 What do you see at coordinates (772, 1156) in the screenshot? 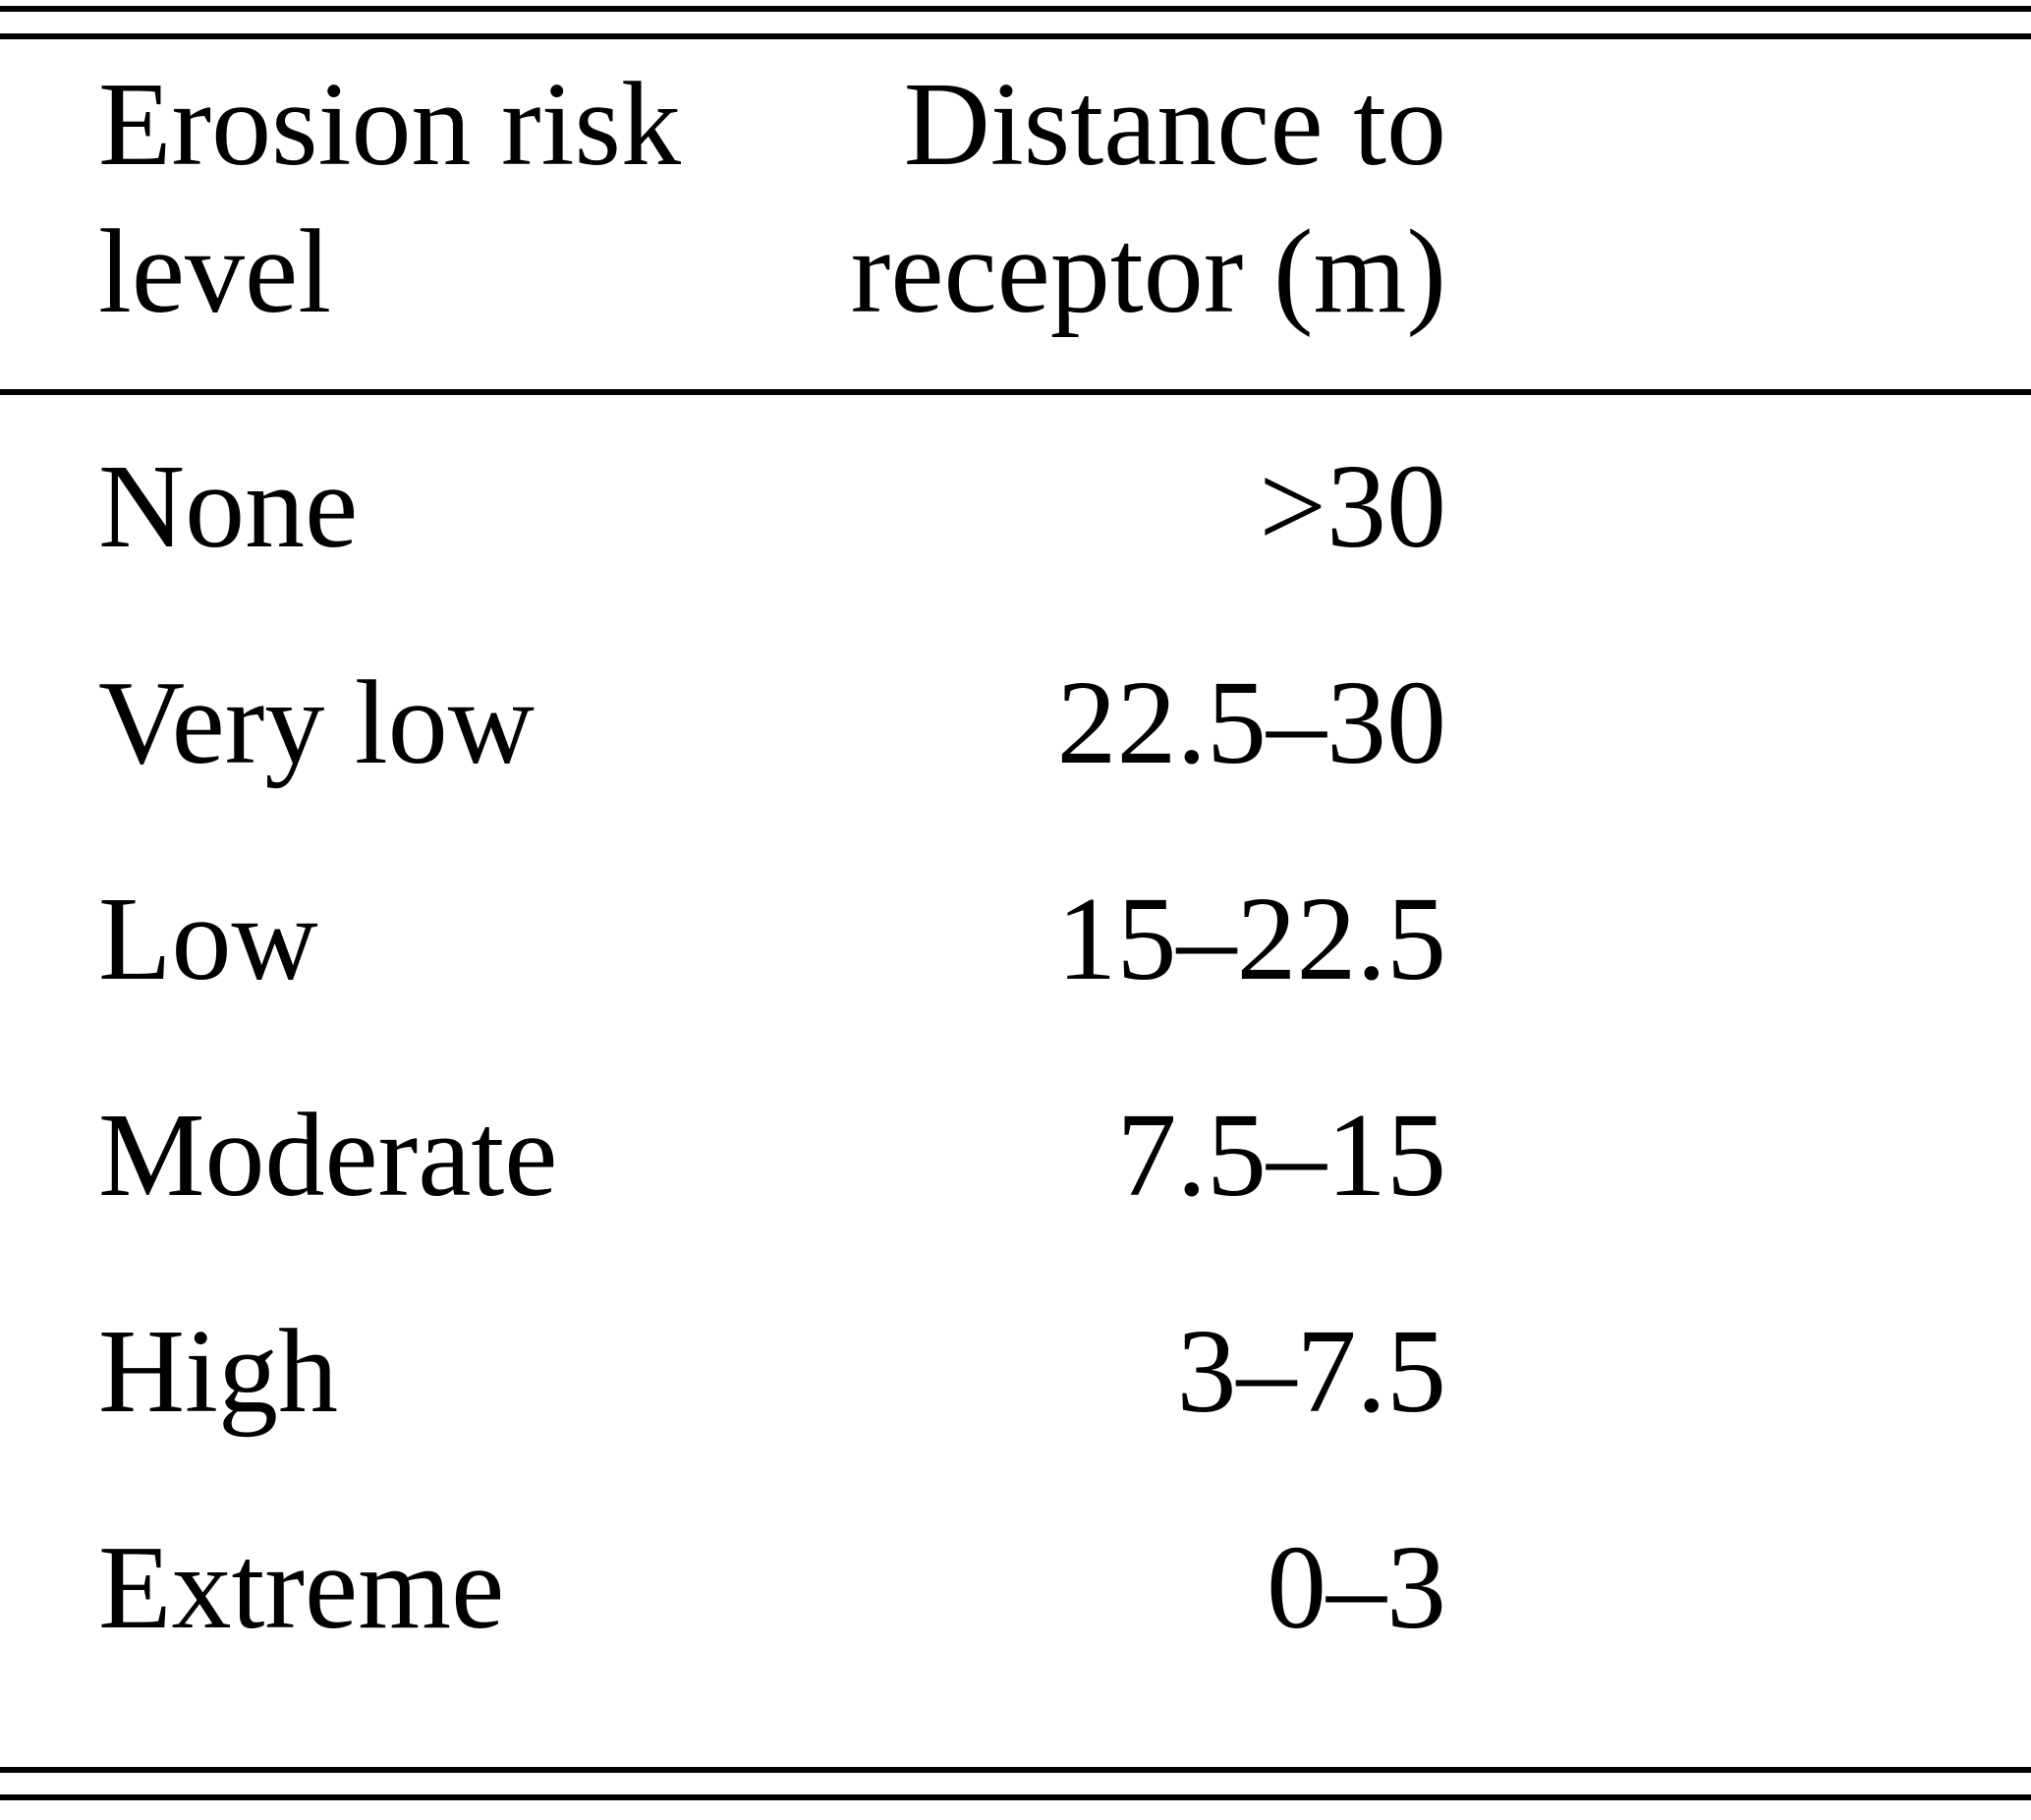
I see `table-row: Moderate 7.5–15` at bounding box center [772, 1156].